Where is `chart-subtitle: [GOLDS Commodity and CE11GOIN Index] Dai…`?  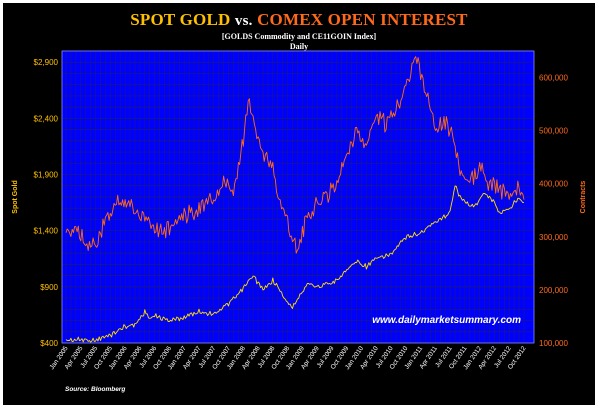 chart-subtitle: [GOLDS Commodity and CE11GOIN Index] Dai… is located at coordinates (299, 42).